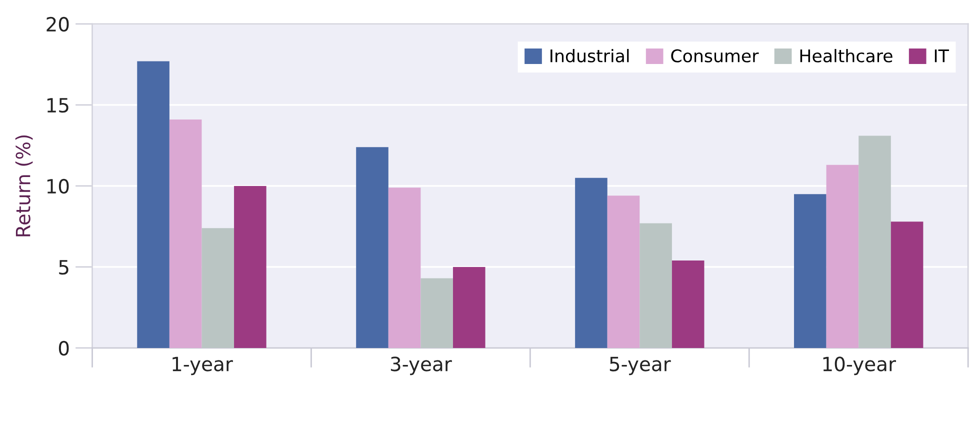  I want to click on y-tick-label: 0, so click(63, 348).